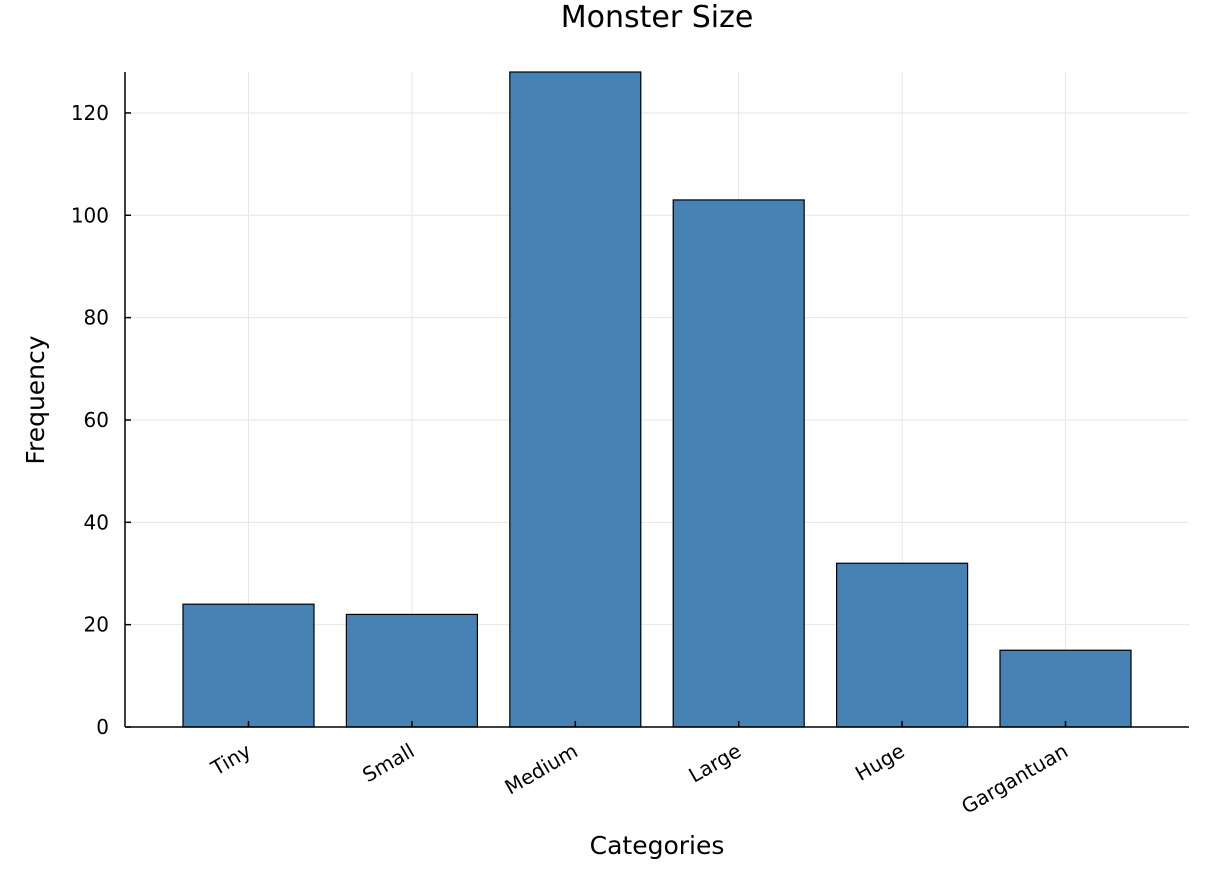 Image resolution: width=1230 pixels, height=870 pixels. I want to click on x-axis-label: Categories, so click(657, 845).